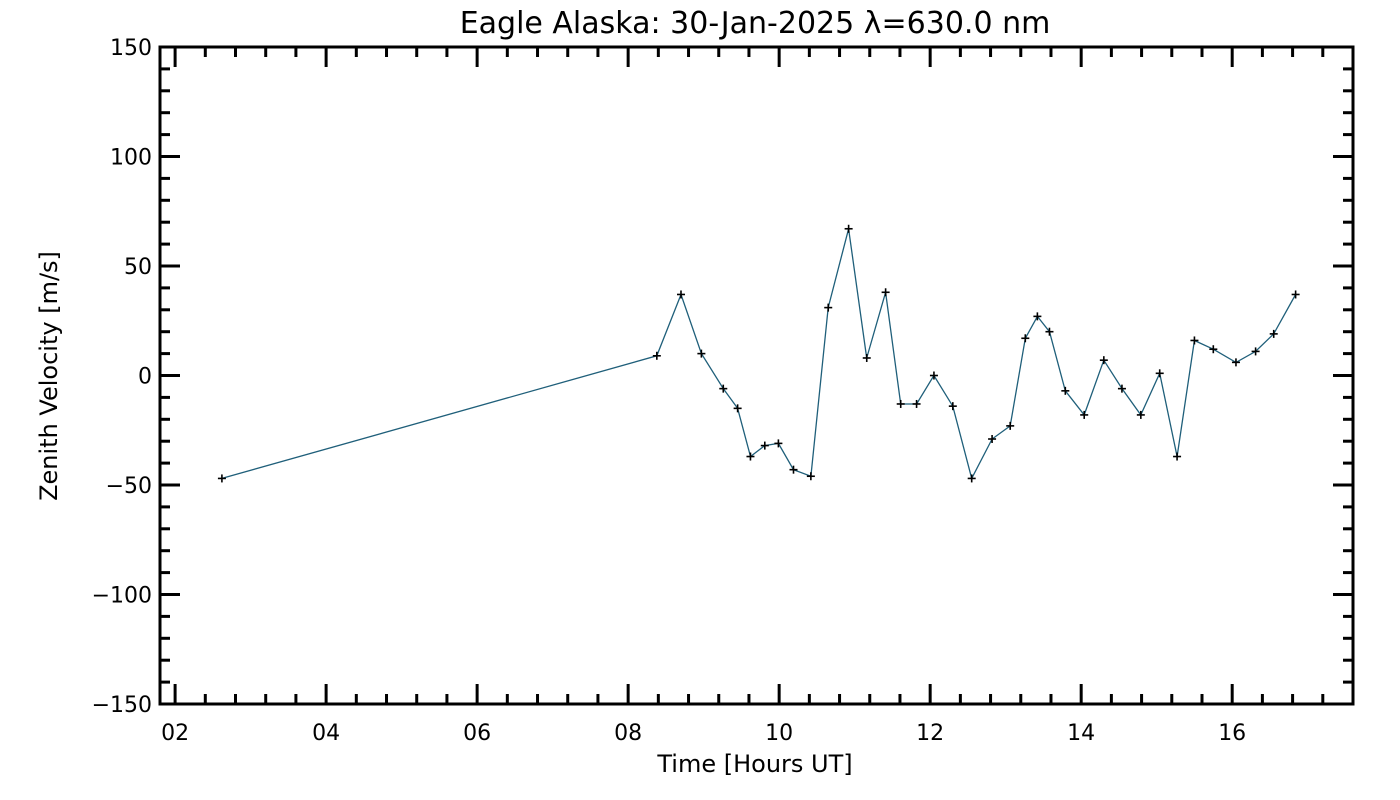 The height and width of the screenshot is (800, 1400). What do you see at coordinates (779, 733) in the screenshot?
I see `x-tick-label: 10` at bounding box center [779, 733].